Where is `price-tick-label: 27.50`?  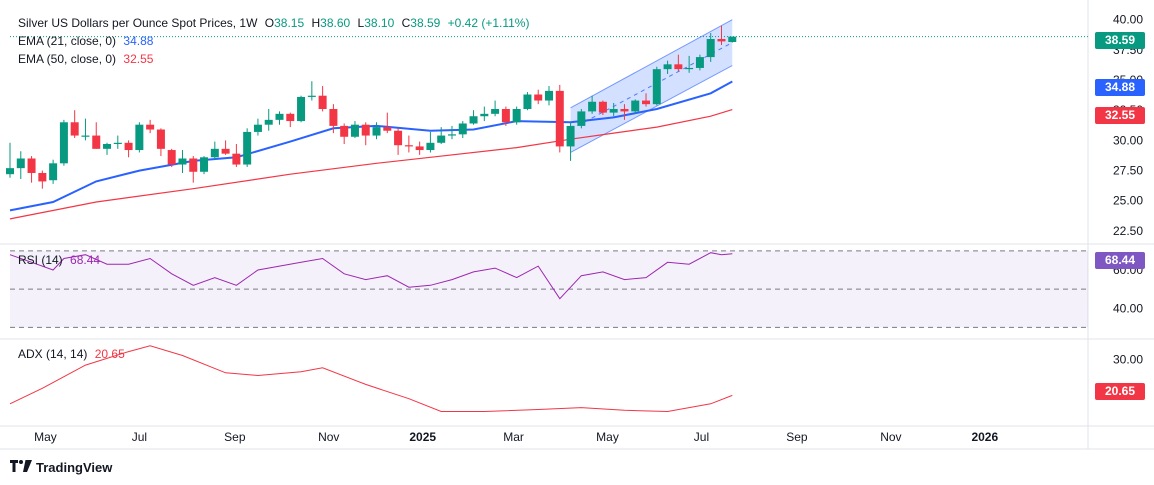
price-tick-label: 27.50 is located at coordinates (1128, 171).